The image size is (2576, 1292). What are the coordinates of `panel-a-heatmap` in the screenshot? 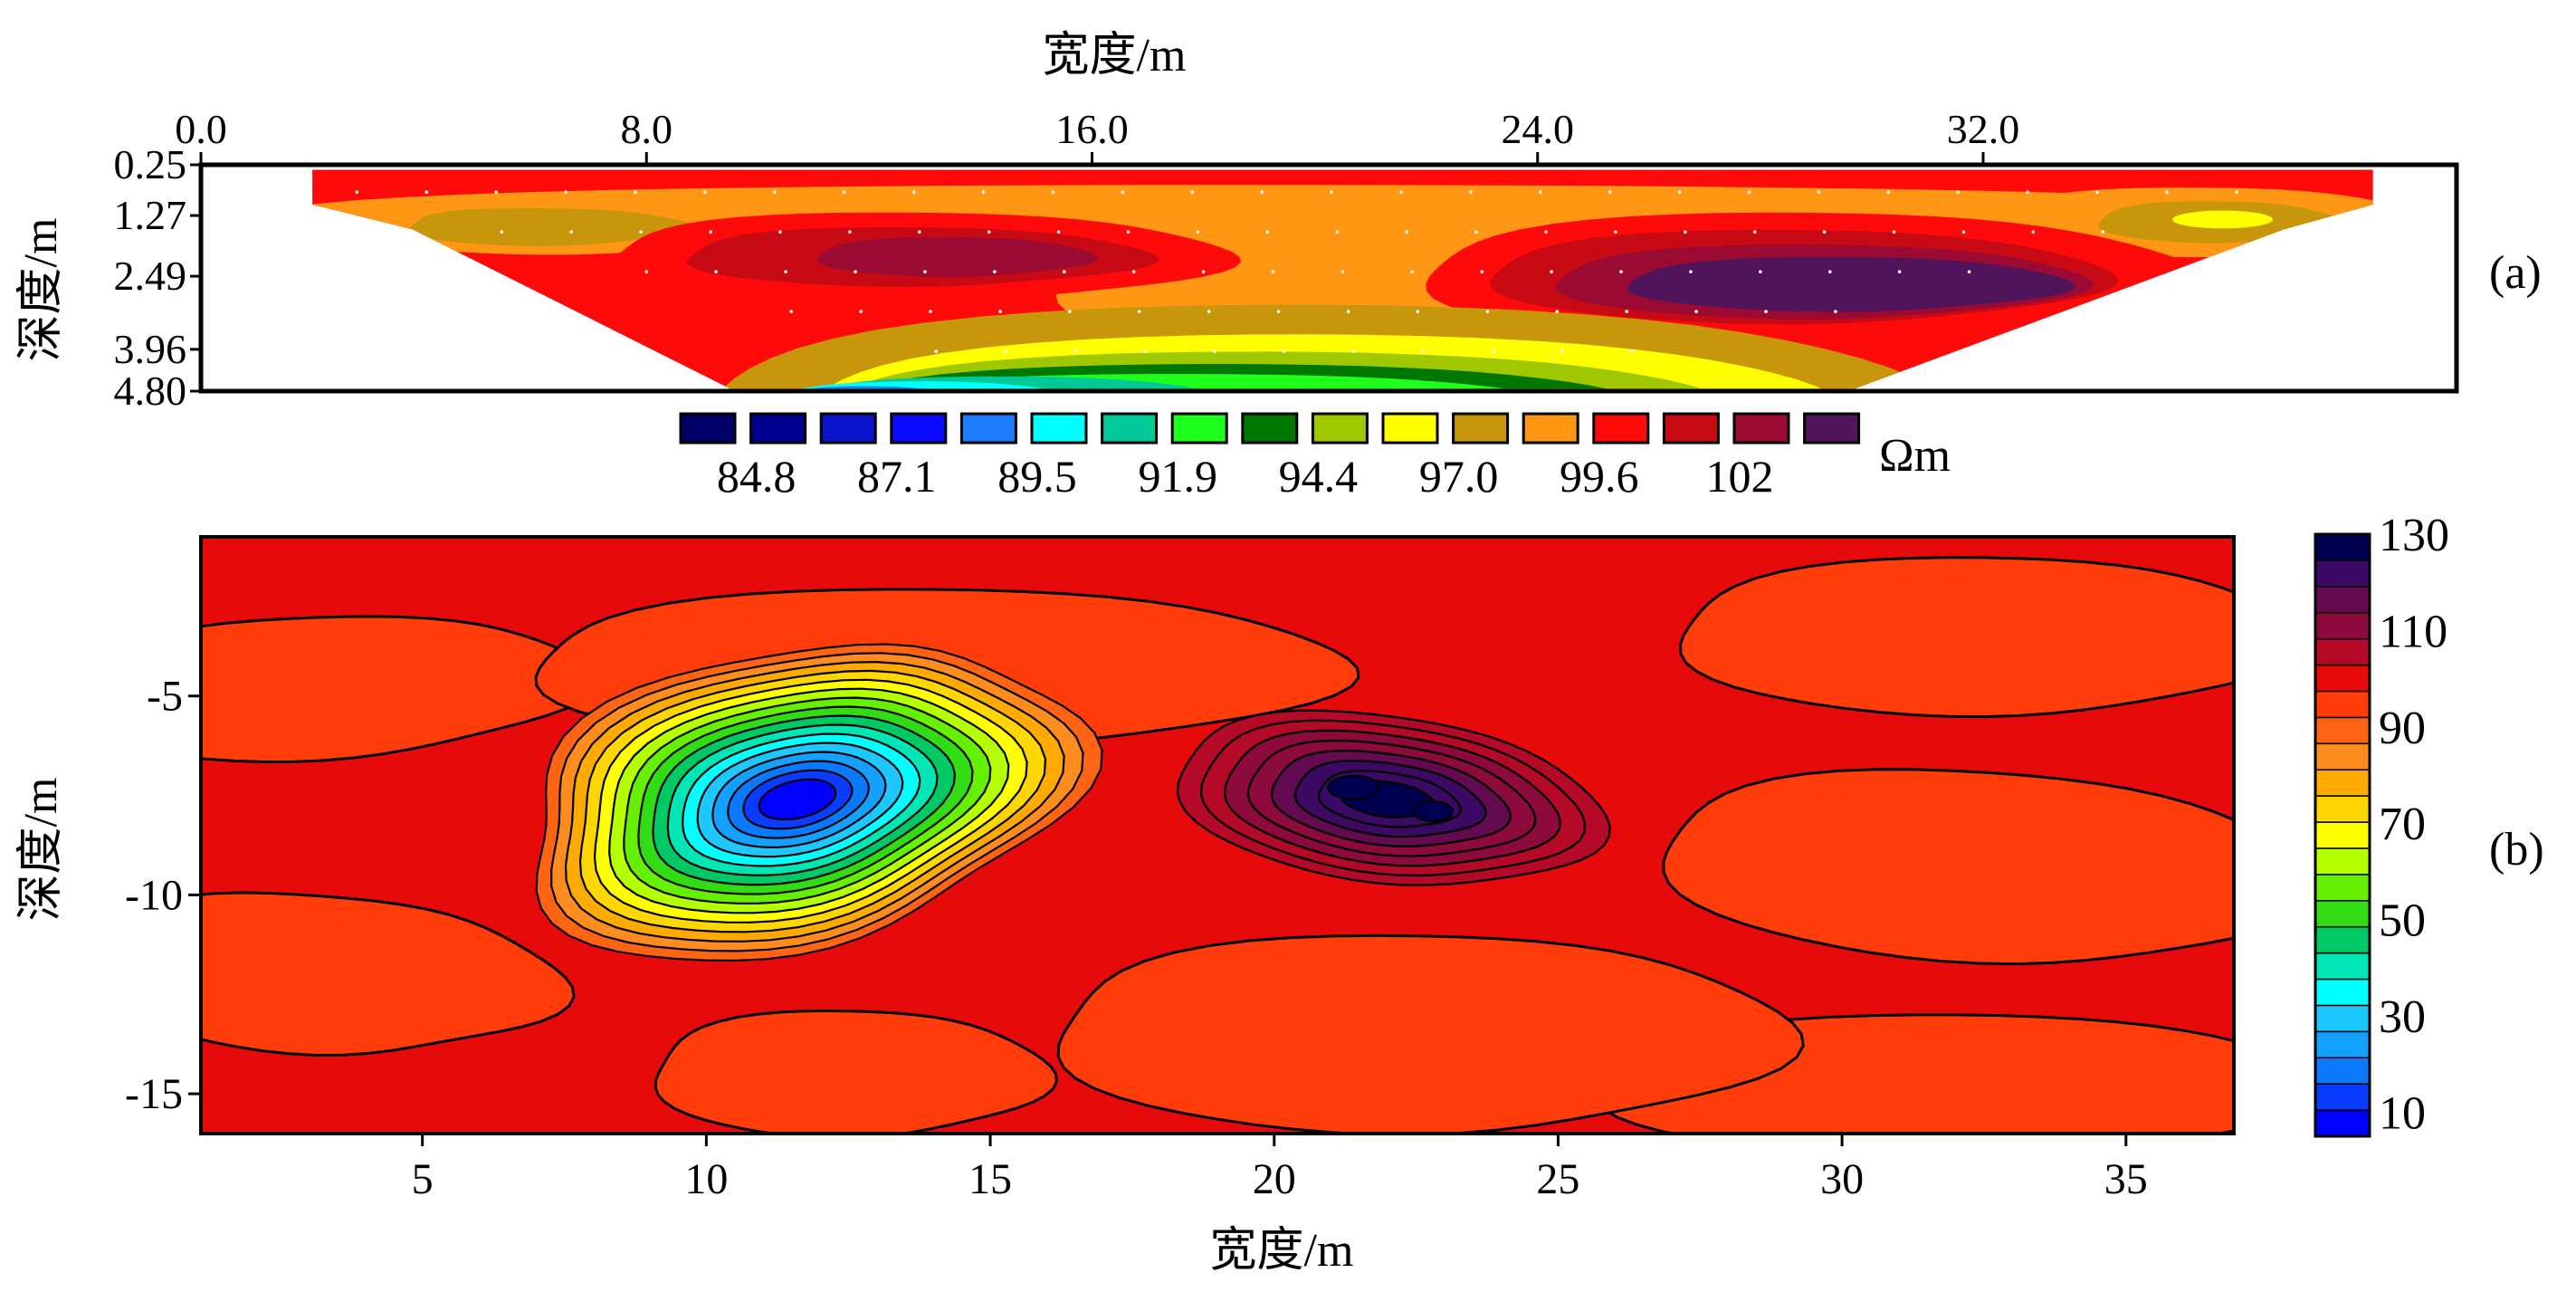 It's located at (1342, 279).